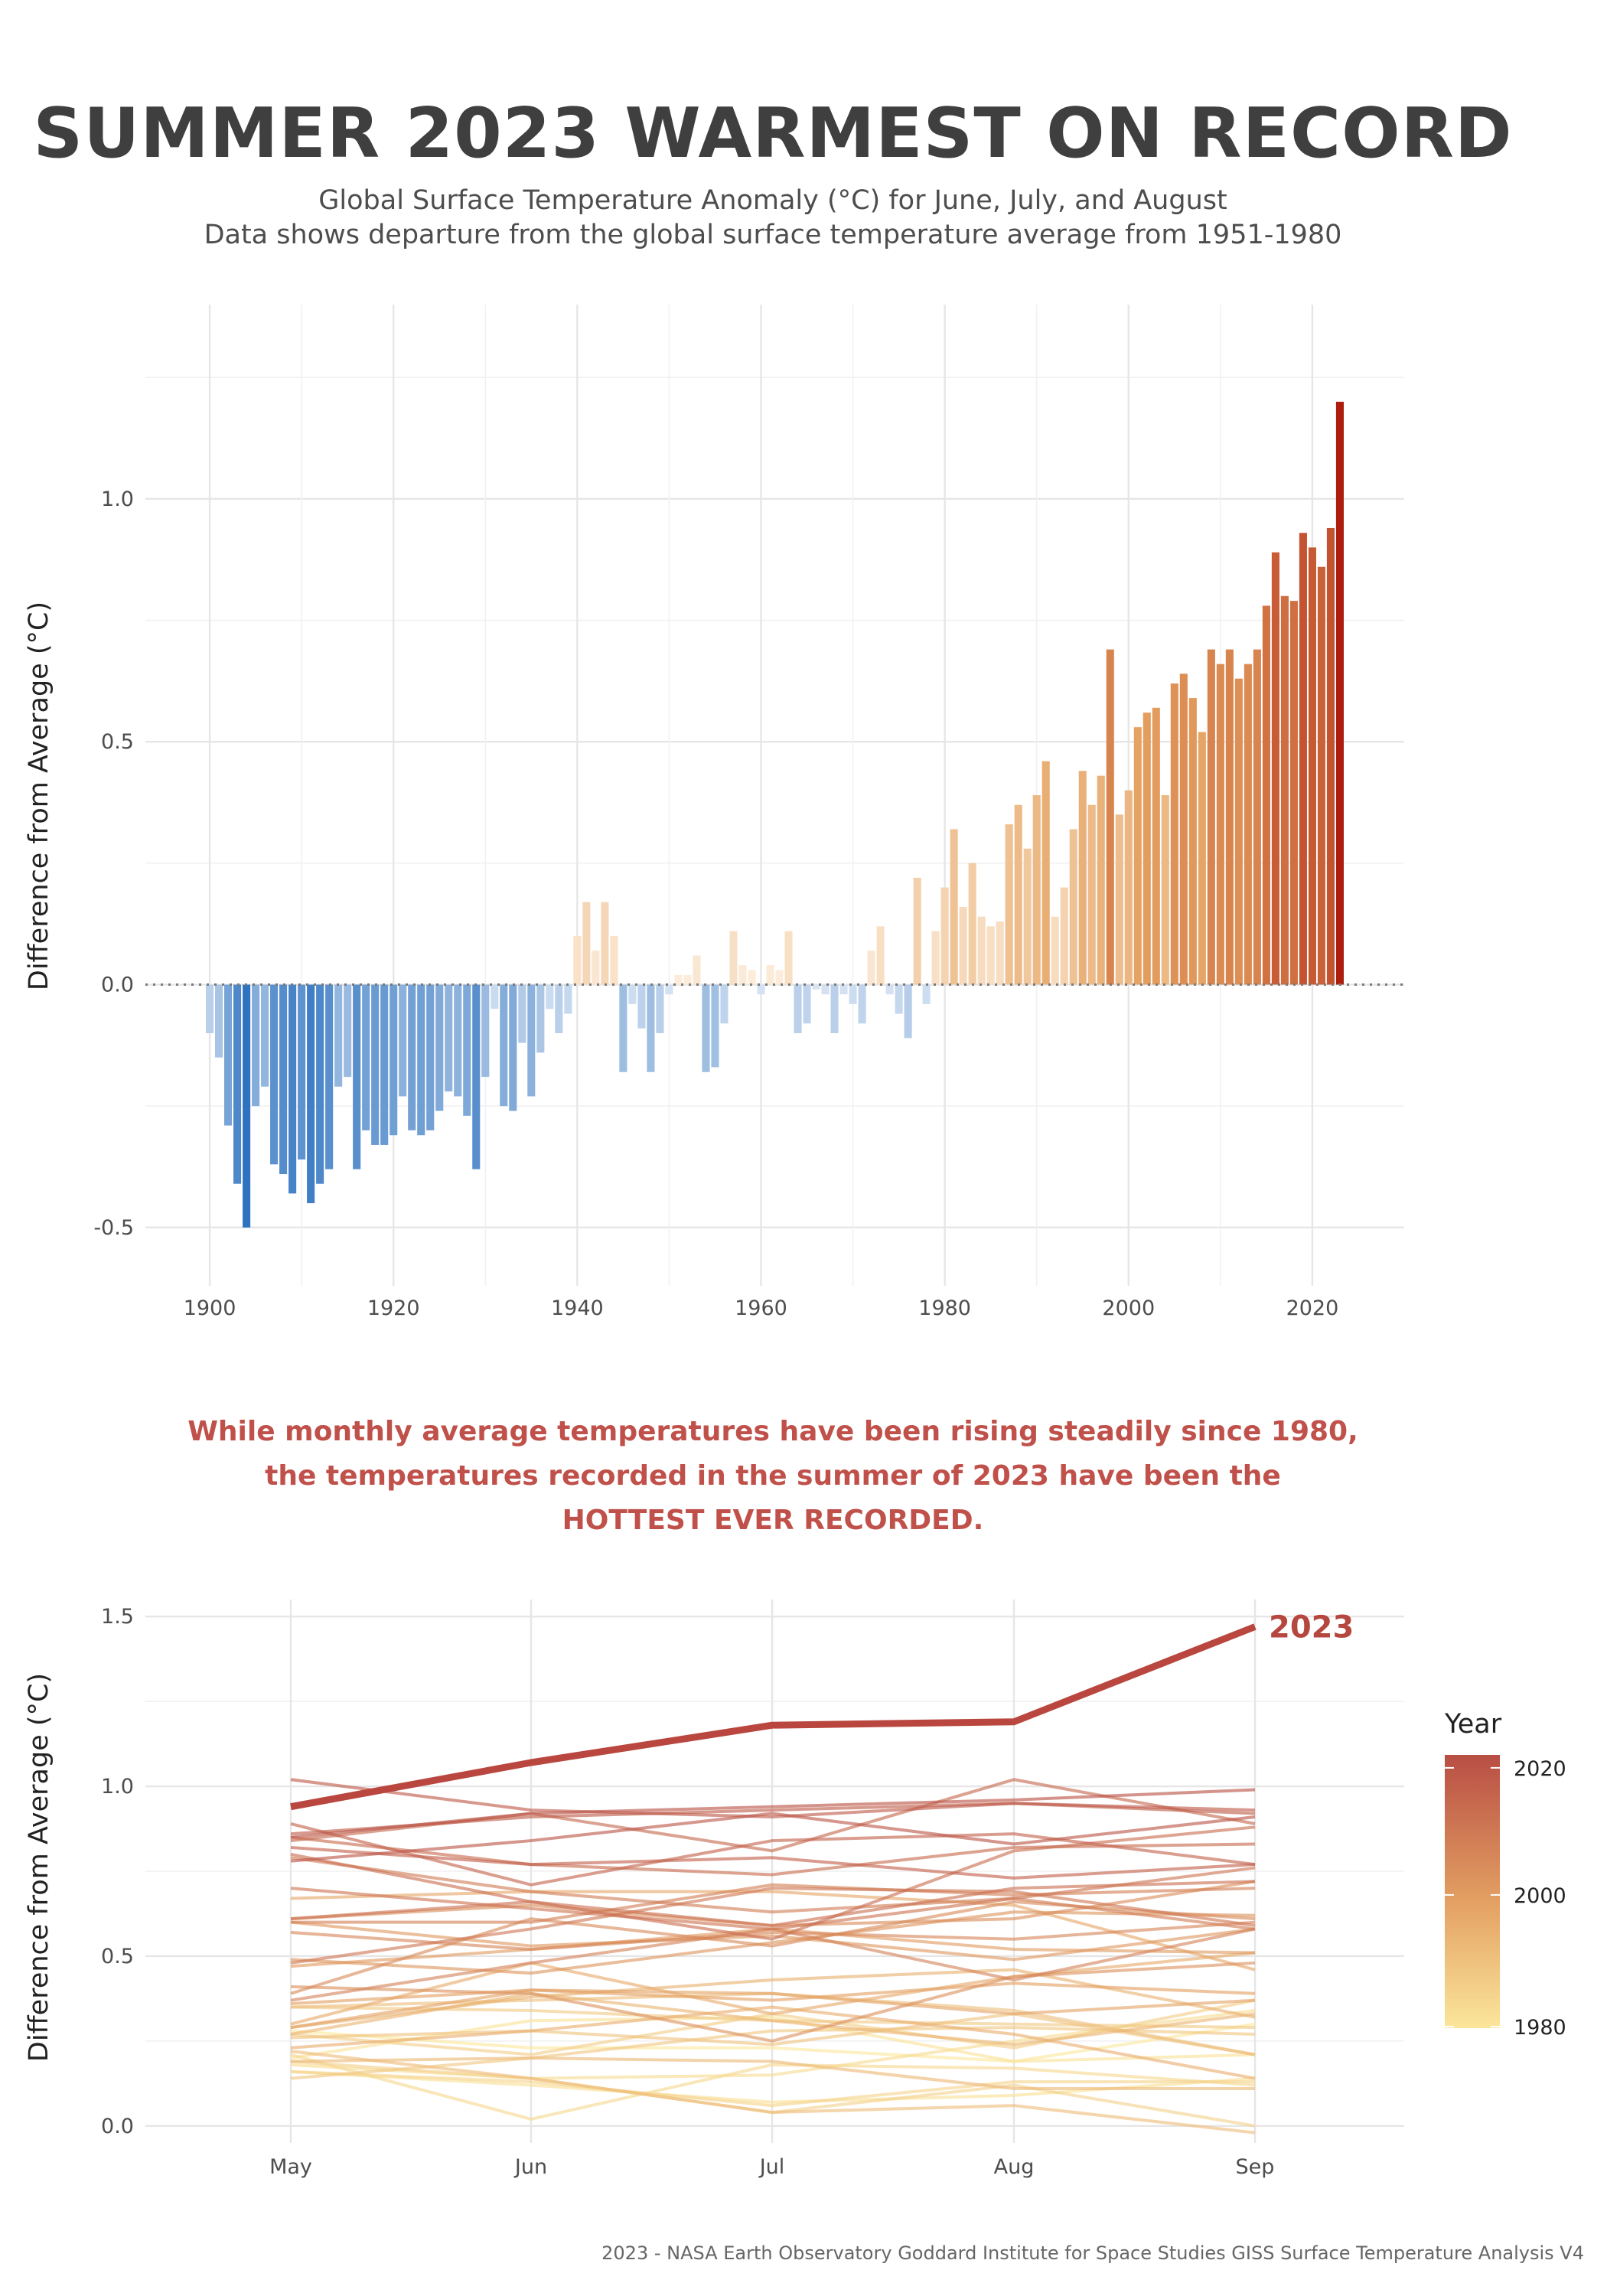 The width and height of the screenshot is (1607, 2296). What do you see at coordinates (944, 1308) in the screenshot?
I see `x-tick-label: 1980` at bounding box center [944, 1308].